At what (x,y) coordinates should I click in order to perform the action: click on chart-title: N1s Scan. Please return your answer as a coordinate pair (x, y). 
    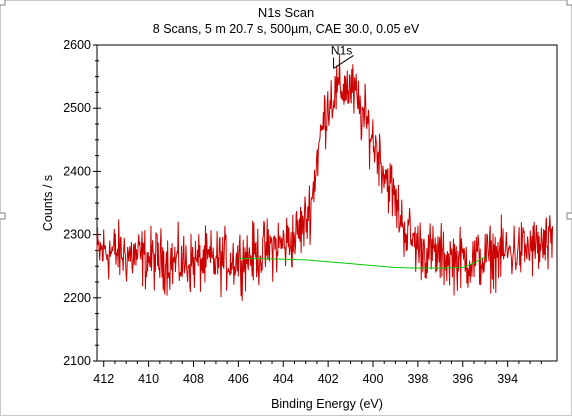
    Looking at the image, I should click on (286, 12).